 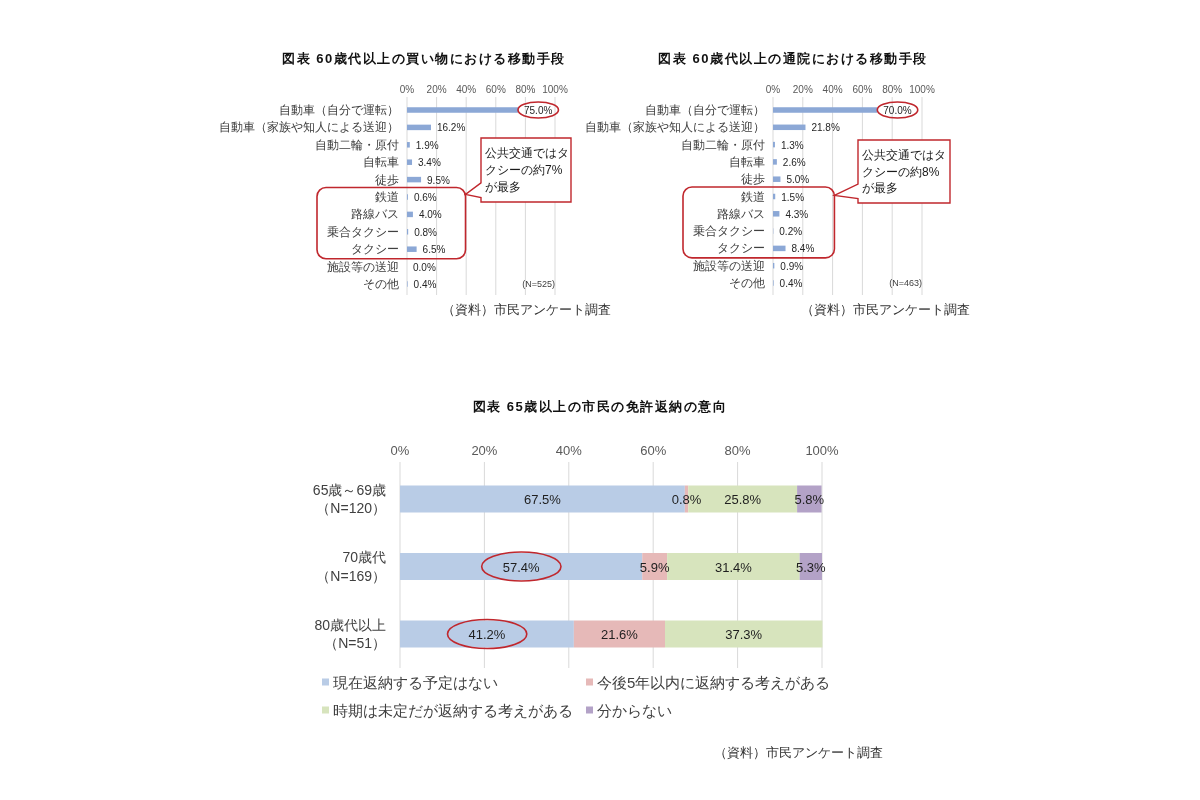 What do you see at coordinates (733, 566) in the screenshot?
I see `data-label: 31.4%` at bounding box center [733, 566].